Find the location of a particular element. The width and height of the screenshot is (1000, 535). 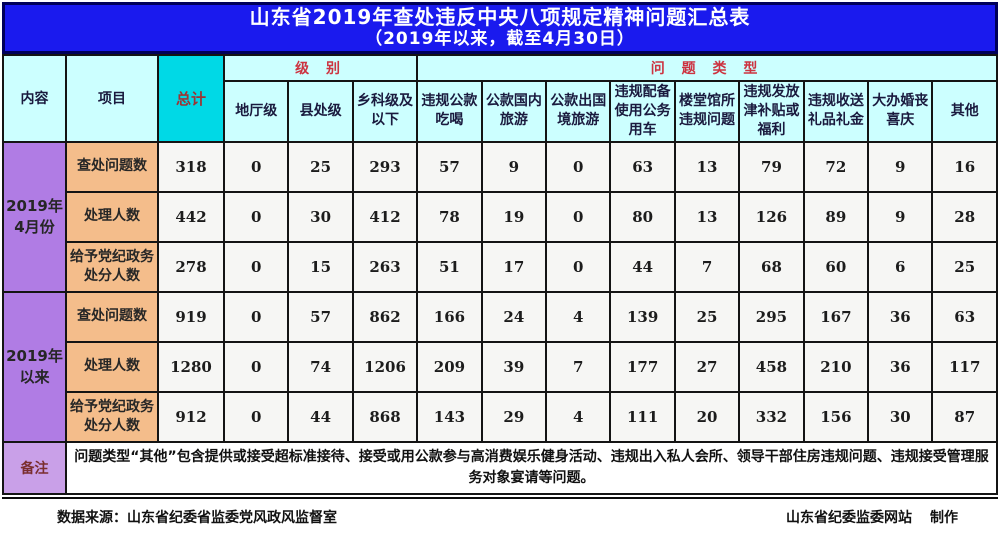

data-cell: 139 is located at coordinates (642, 316).